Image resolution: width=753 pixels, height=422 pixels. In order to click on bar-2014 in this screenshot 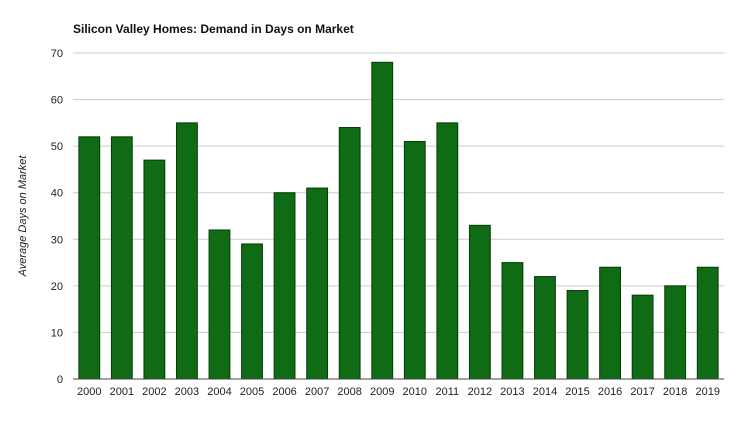, I will do `click(545, 328)`.